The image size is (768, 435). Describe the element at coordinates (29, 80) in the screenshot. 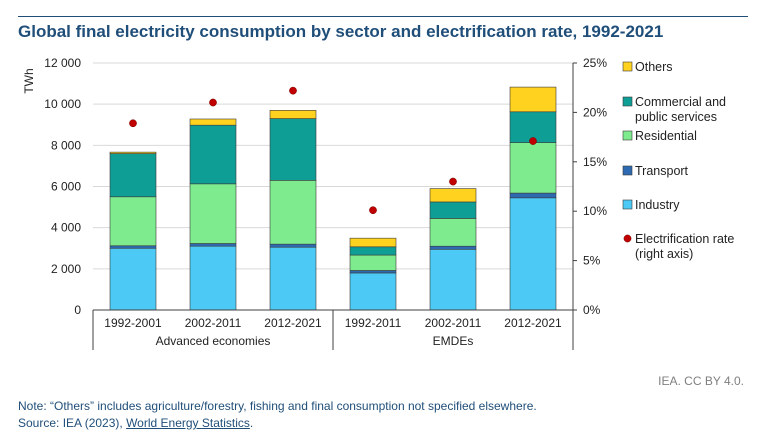

I see `y-axis-title: TWh` at that location.